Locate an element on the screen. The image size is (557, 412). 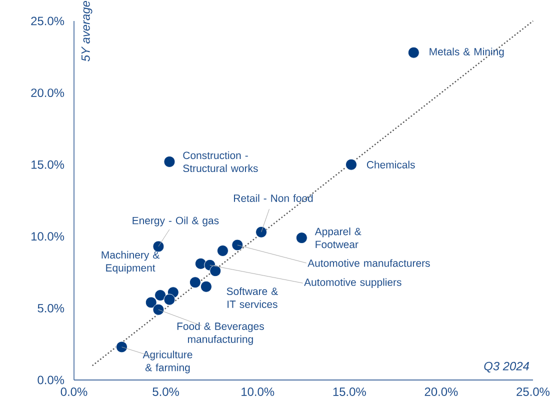
annotation: Automotive suppliers is located at coordinates (353, 283).